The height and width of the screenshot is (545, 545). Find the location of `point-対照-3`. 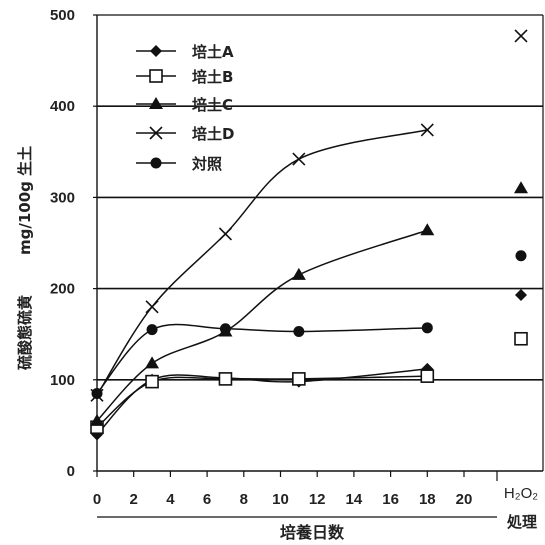

point-対照-3 is located at coordinates (152, 330).